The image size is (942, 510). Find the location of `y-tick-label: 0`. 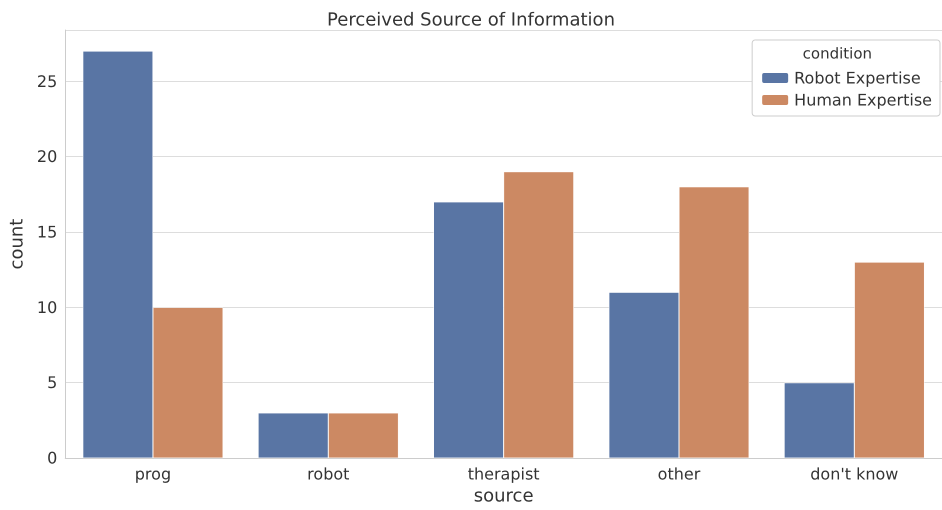

y-tick-label: 0 is located at coordinates (52, 458).